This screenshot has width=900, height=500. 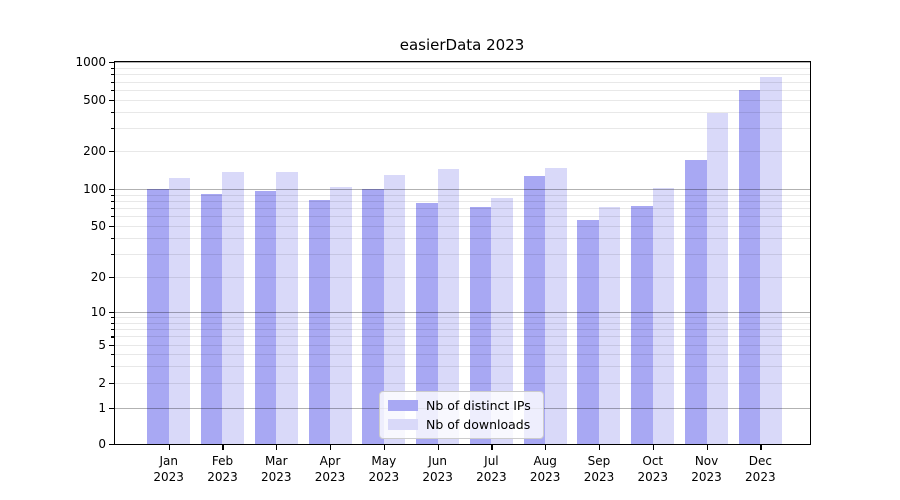 What do you see at coordinates (102, 383) in the screenshot?
I see `y-tick-label: 2` at bounding box center [102, 383].